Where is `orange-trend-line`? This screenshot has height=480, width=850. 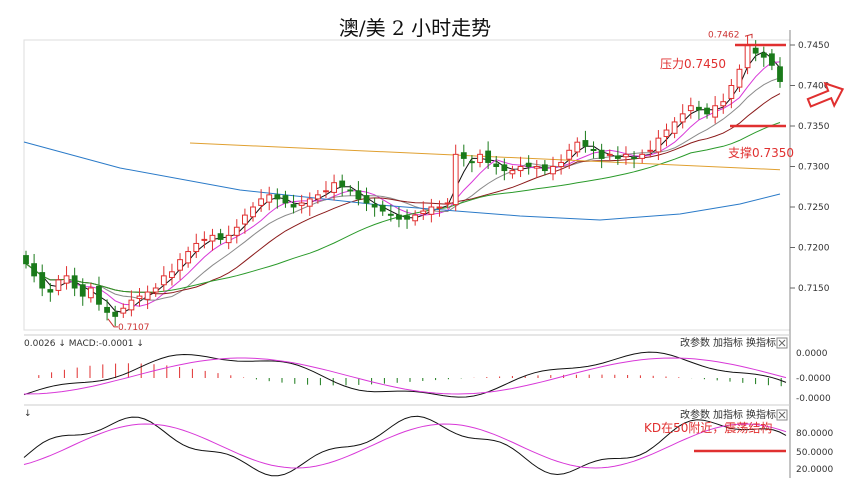 orange-trend-line is located at coordinates (485, 156).